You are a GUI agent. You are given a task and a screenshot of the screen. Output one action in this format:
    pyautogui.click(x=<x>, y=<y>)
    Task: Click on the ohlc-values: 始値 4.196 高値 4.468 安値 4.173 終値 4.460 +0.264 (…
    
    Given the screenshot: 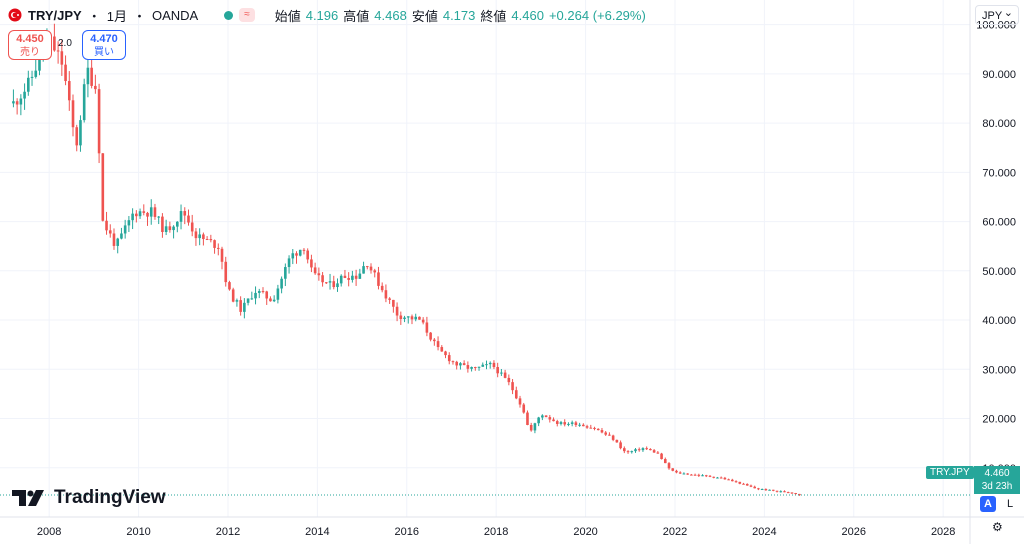 What is the action you would take?
    pyautogui.click(x=460, y=15)
    